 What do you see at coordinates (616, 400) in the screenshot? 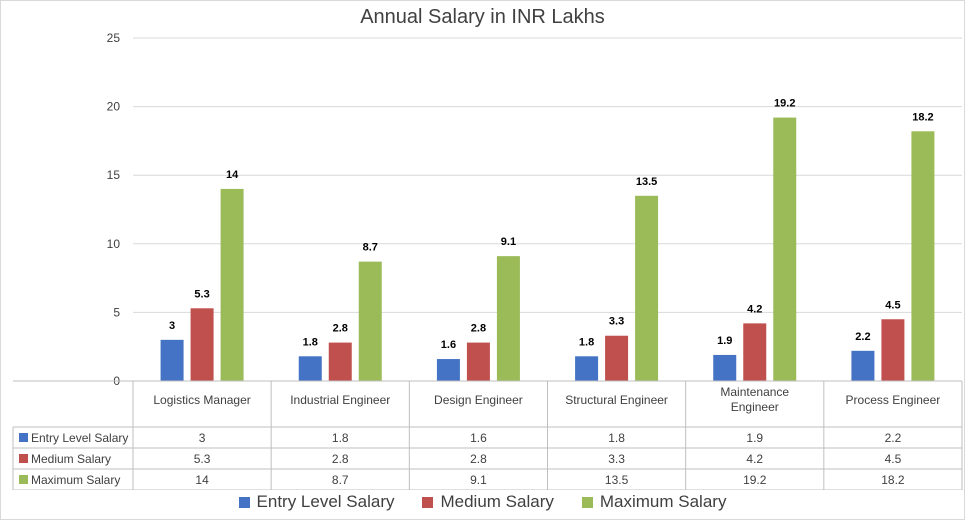
I see `category-label: Structural Engineer` at bounding box center [616, 400].